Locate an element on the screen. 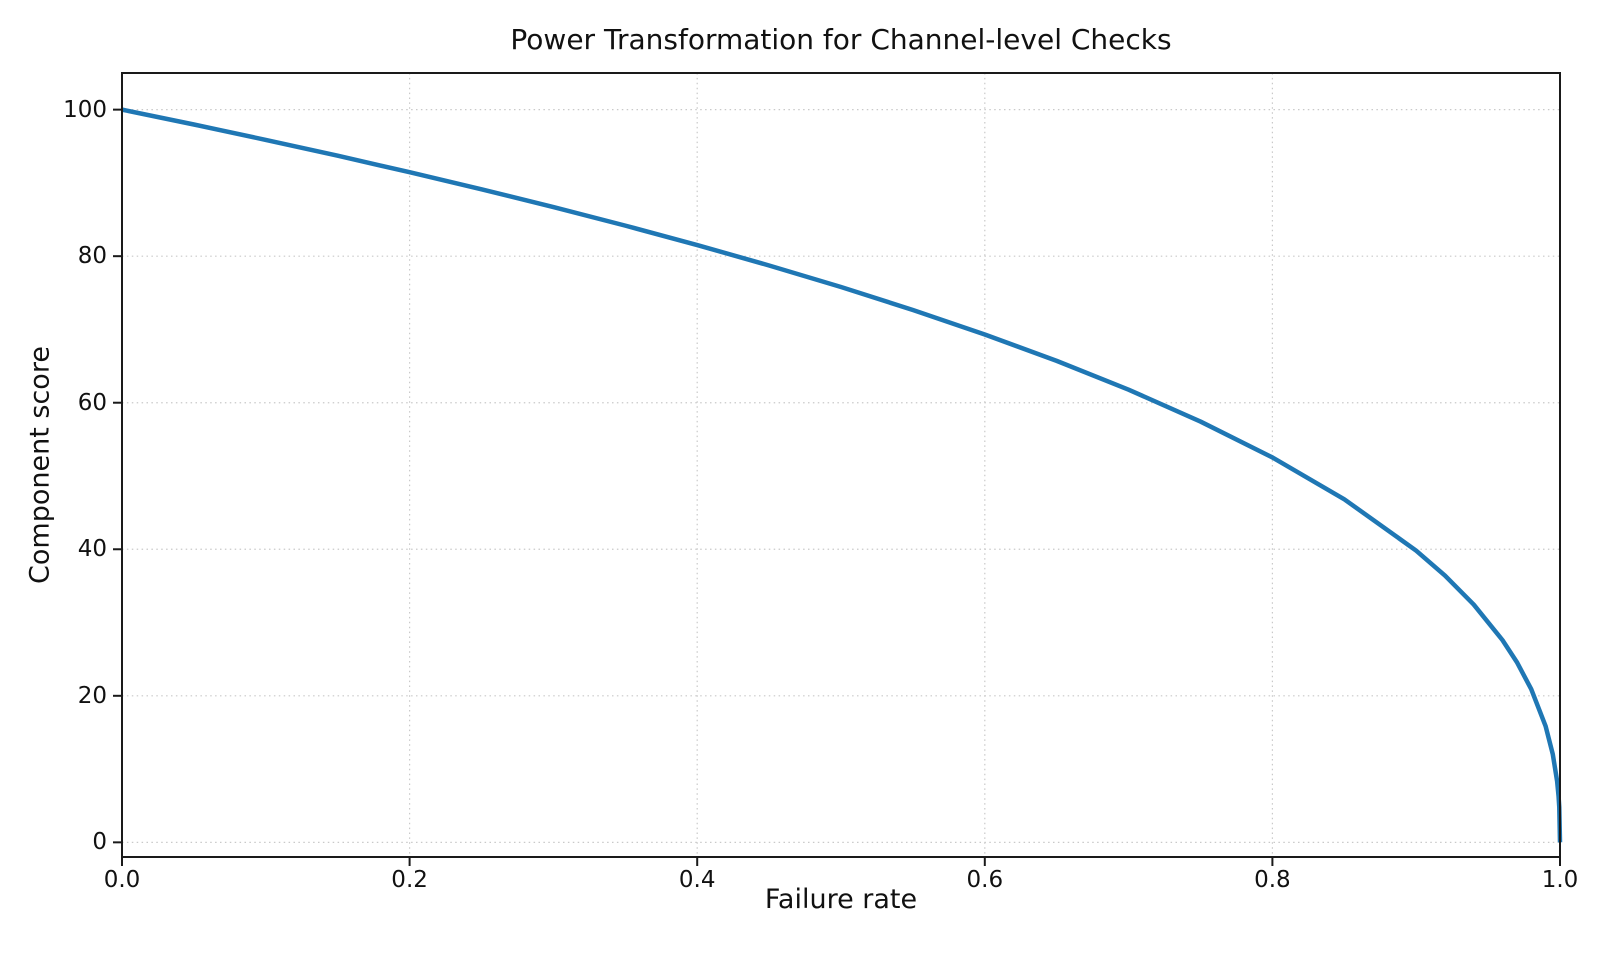  x-tick-label: 0.6 is located at coordinates (985, 880).